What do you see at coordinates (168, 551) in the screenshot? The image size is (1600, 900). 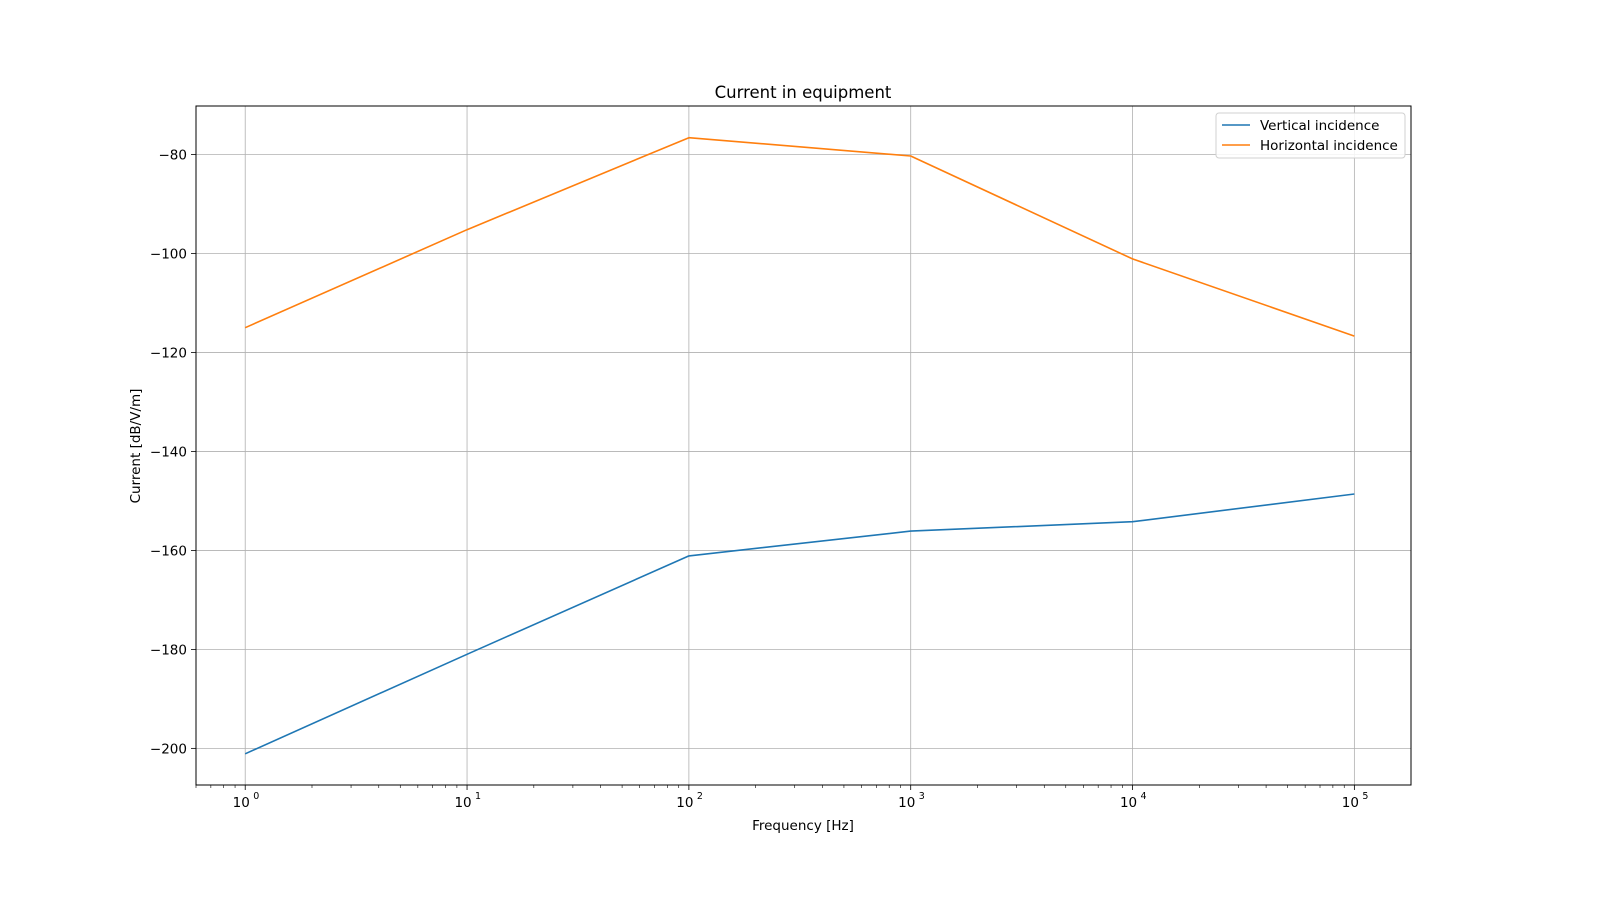 I see `y-tick-label: −160` at bounding box center [168, 551].